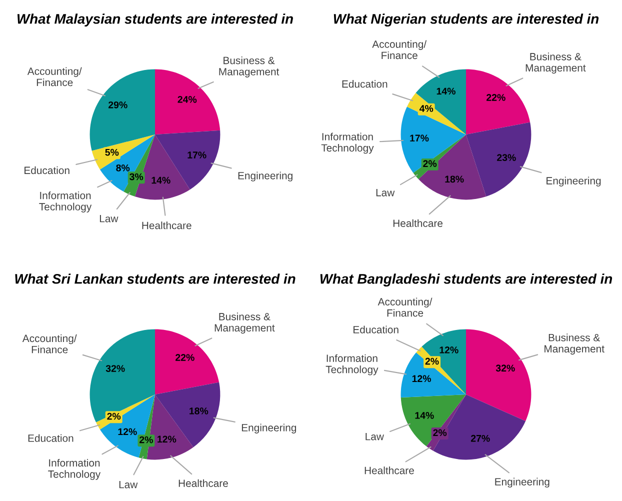 This screenshot has width=622, height=501. I want to click on data-label: 24%, so click(187, 99).